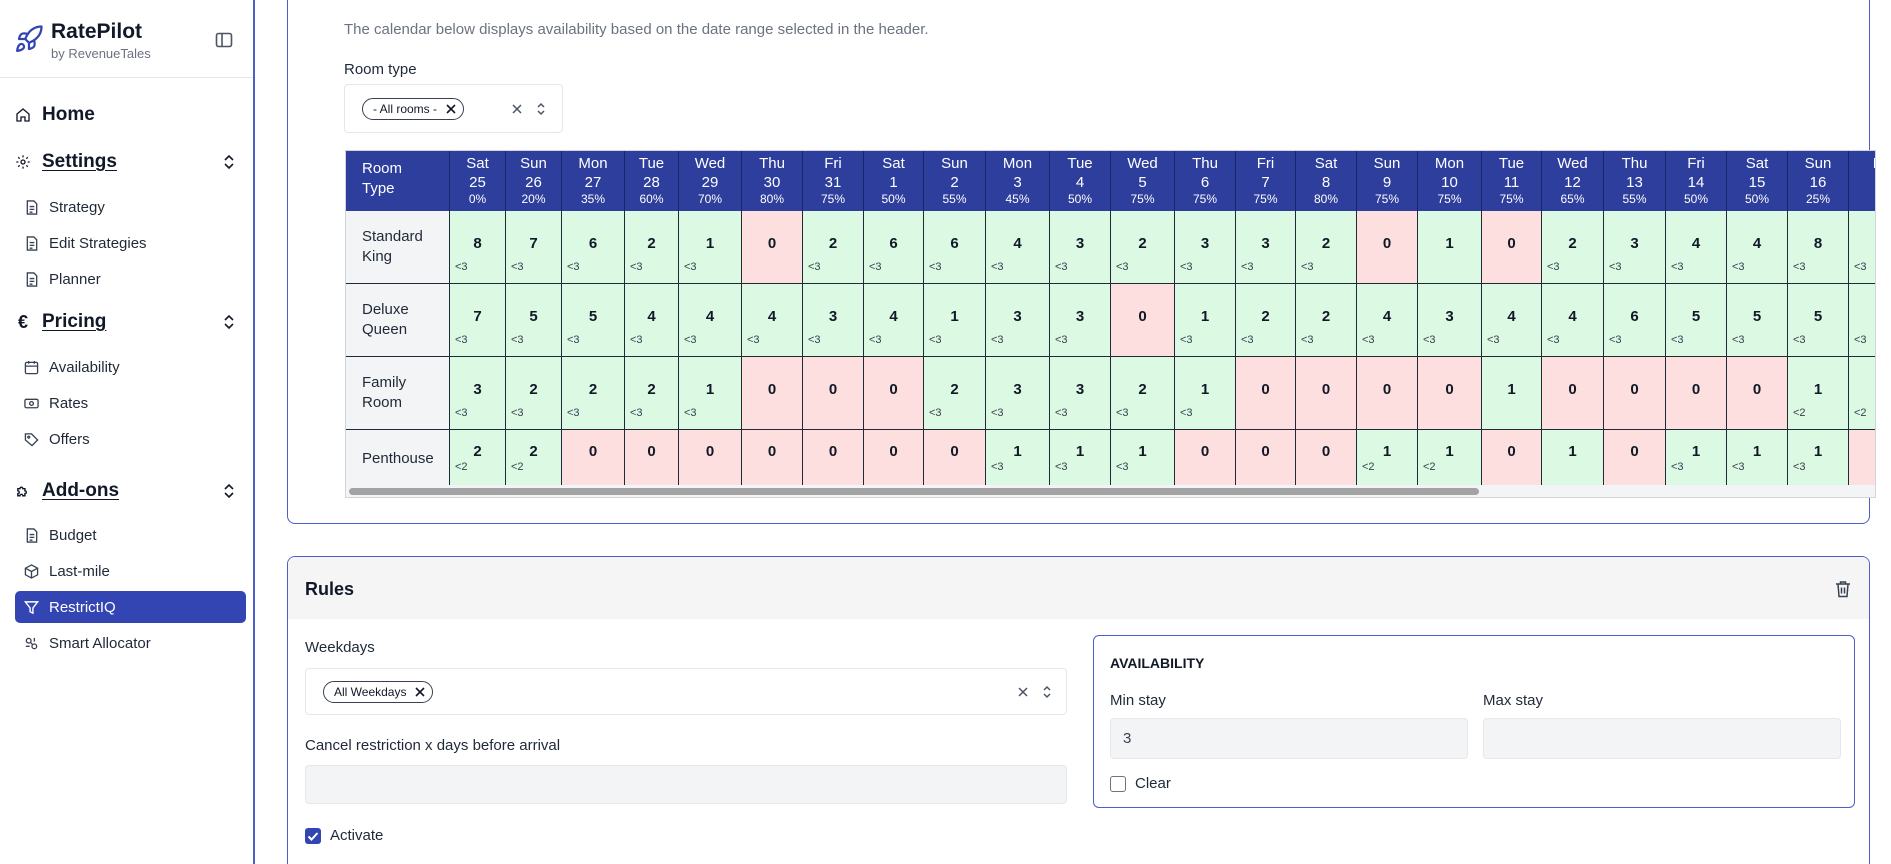  I want to click on nav-home: Home, so click(130, 115).